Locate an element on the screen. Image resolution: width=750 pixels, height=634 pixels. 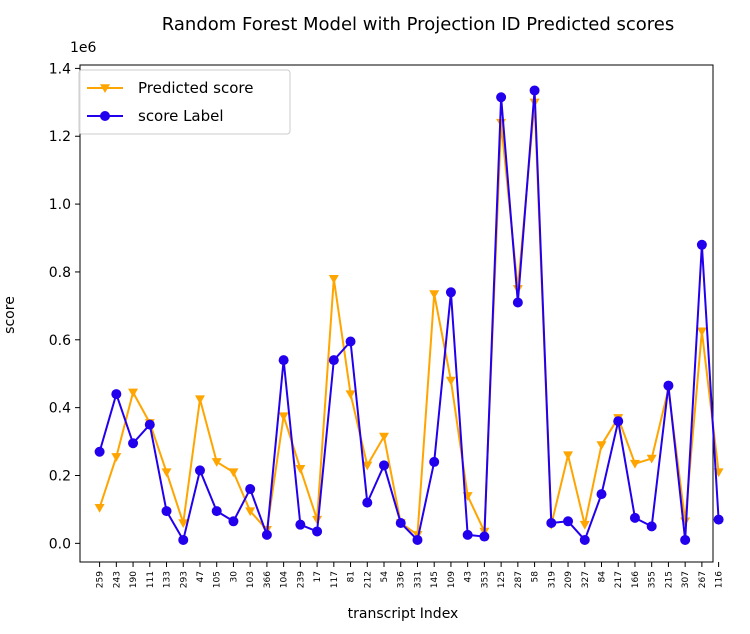
legend-label: score Label is located at coordinates (181, 116).